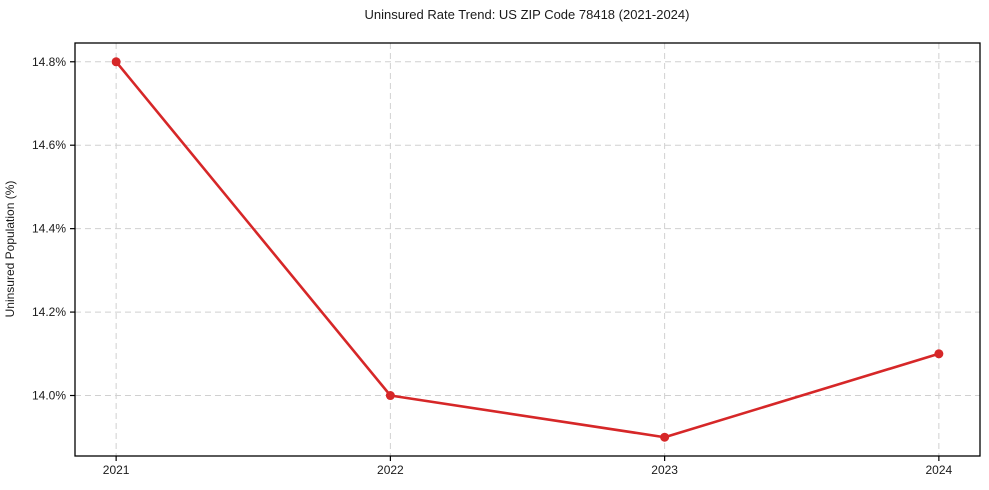  I want to click on x-tick-label: 2023, so click(664, 470).